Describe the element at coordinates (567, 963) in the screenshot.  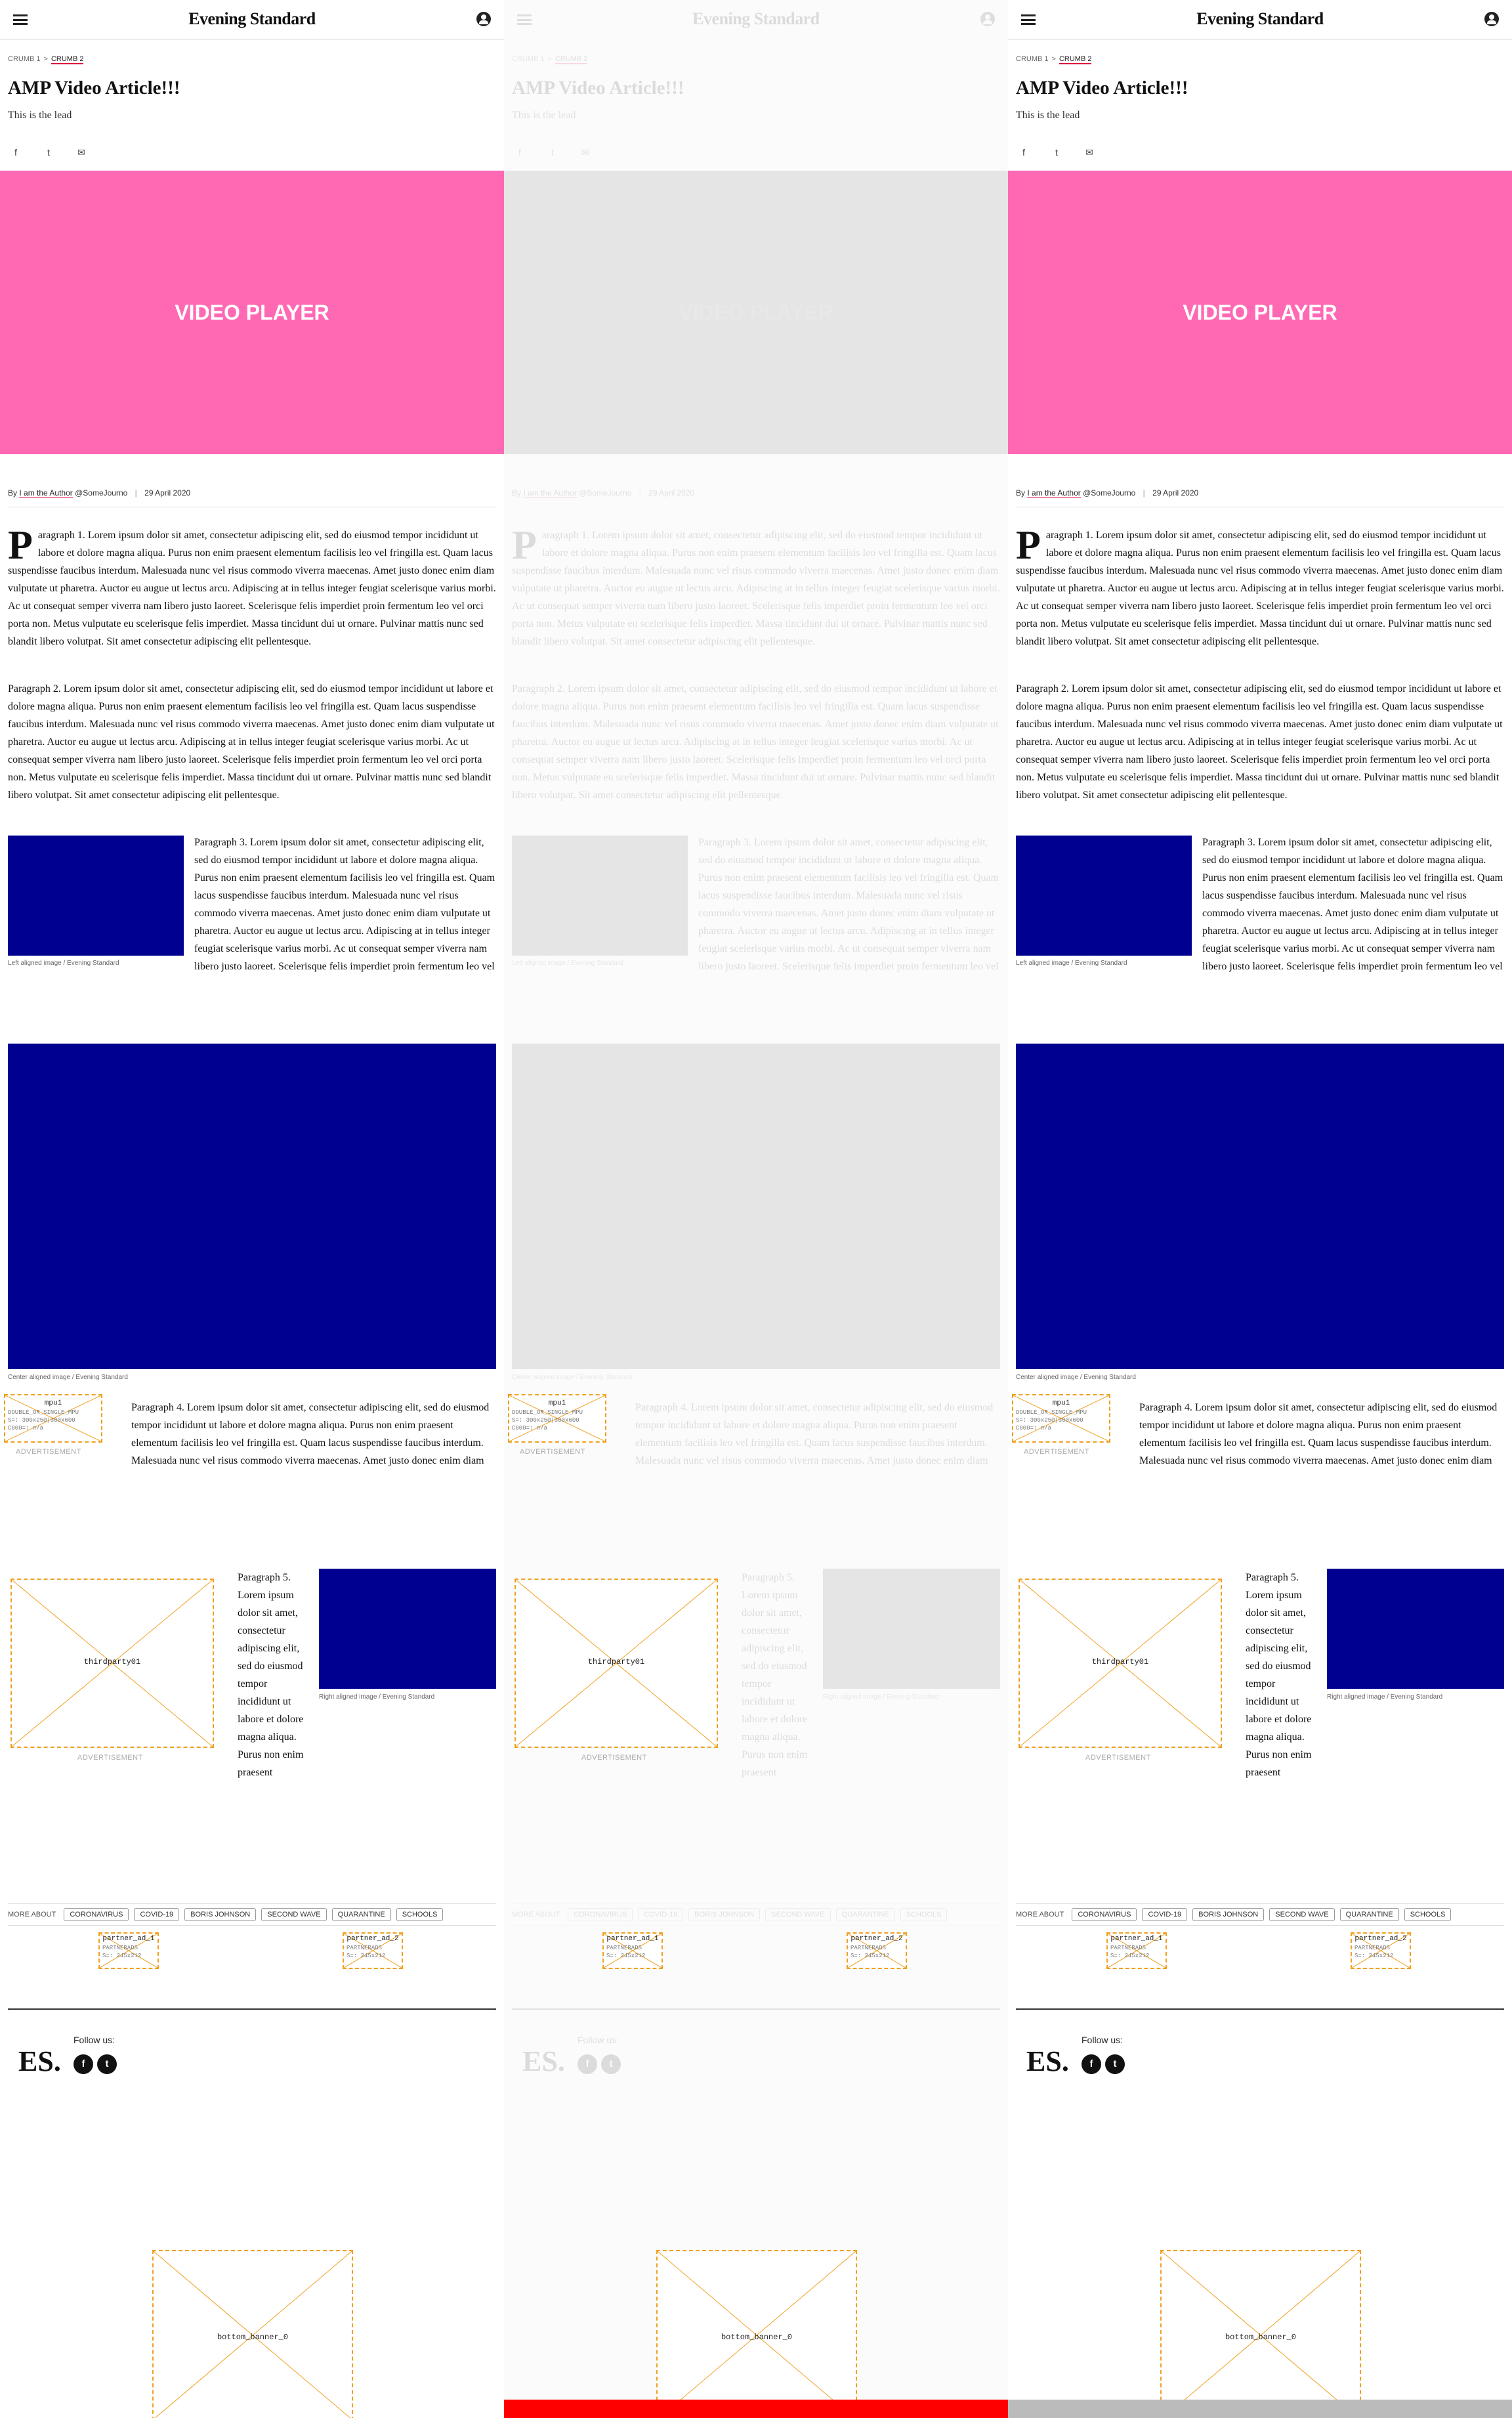
I see `left-image-caption: Left aligned image / Evening Standard` at that location.